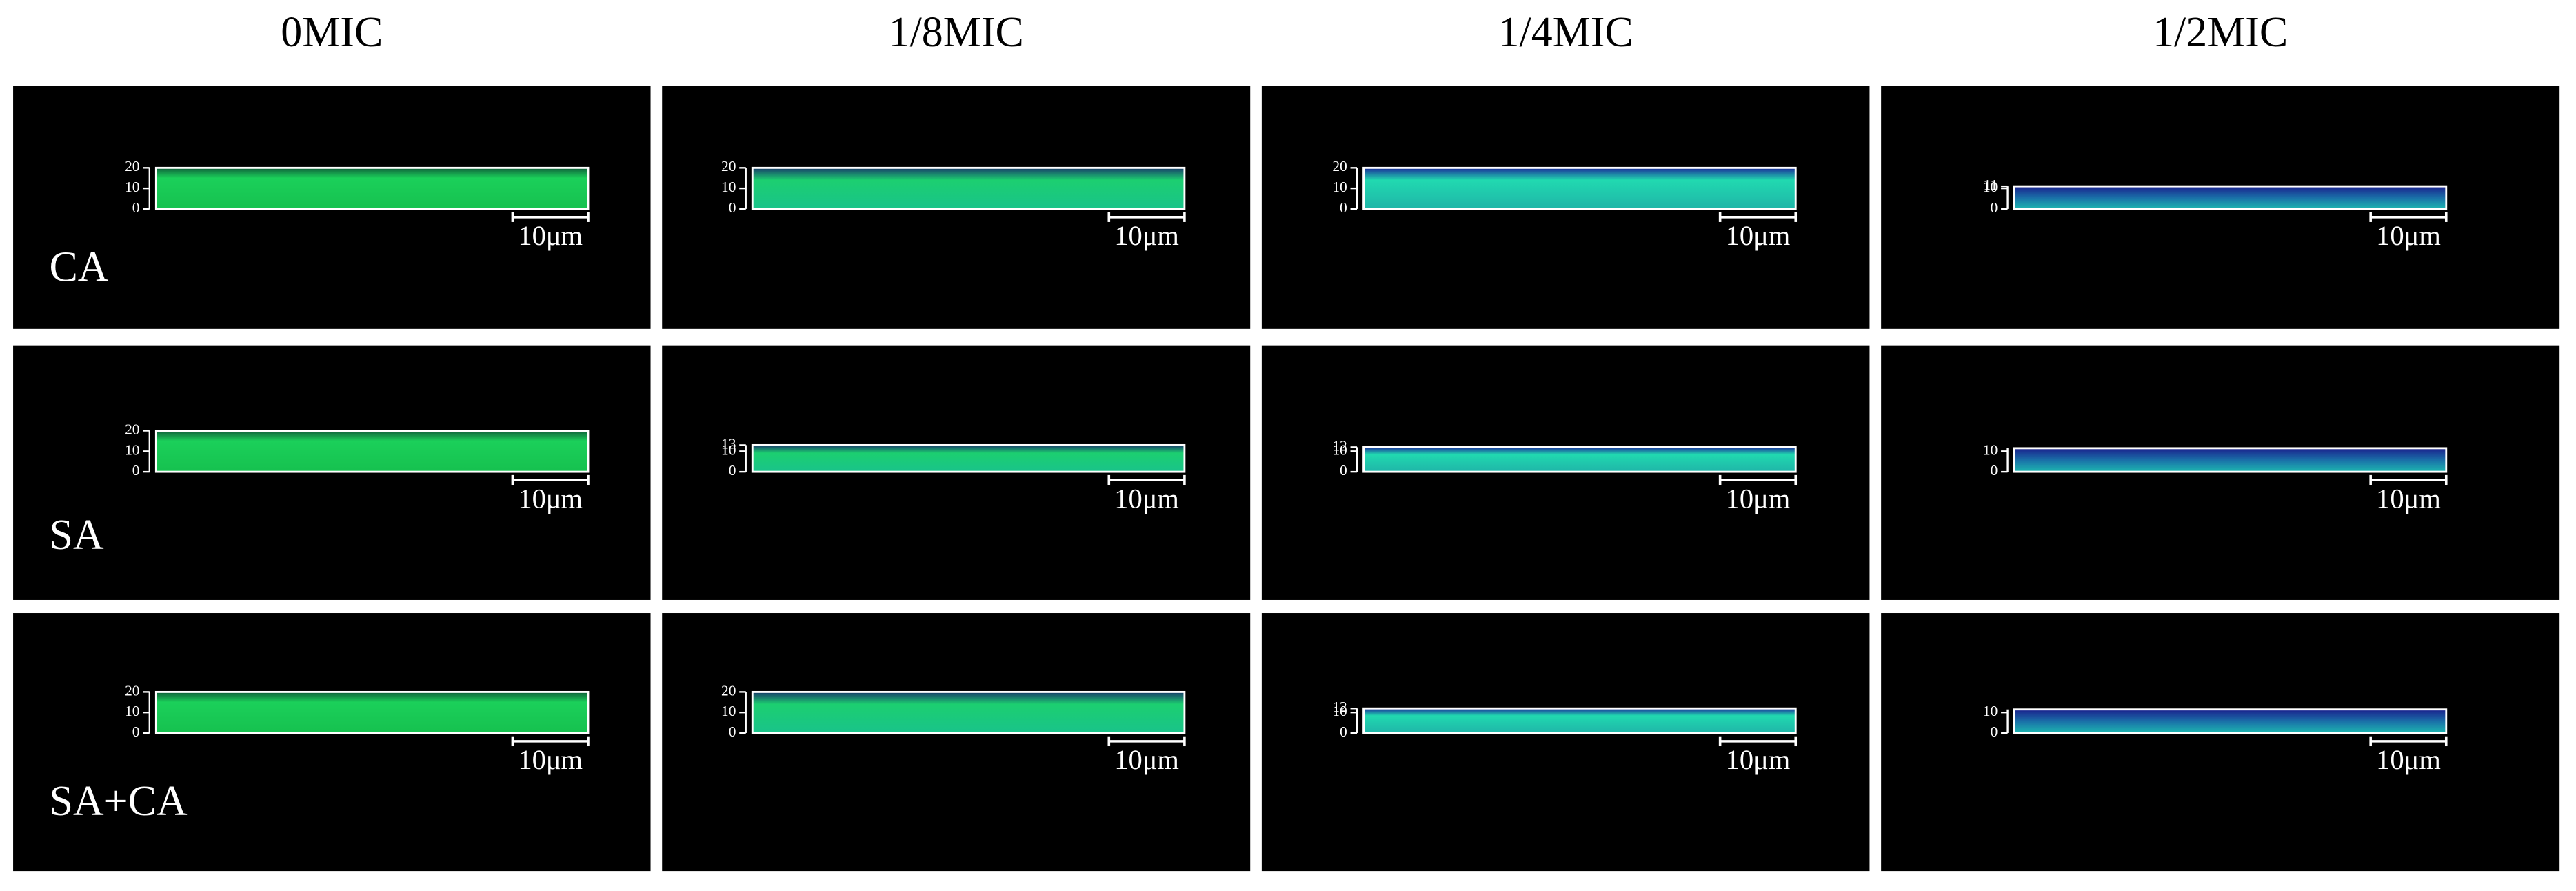 Image resolution: width=2576 pixels, height=891 pixels. What do you see at coordinates (1565, 32) in the screenshot?
I see `column-header: 1/4MIC` at bounding box center [1565, 32].